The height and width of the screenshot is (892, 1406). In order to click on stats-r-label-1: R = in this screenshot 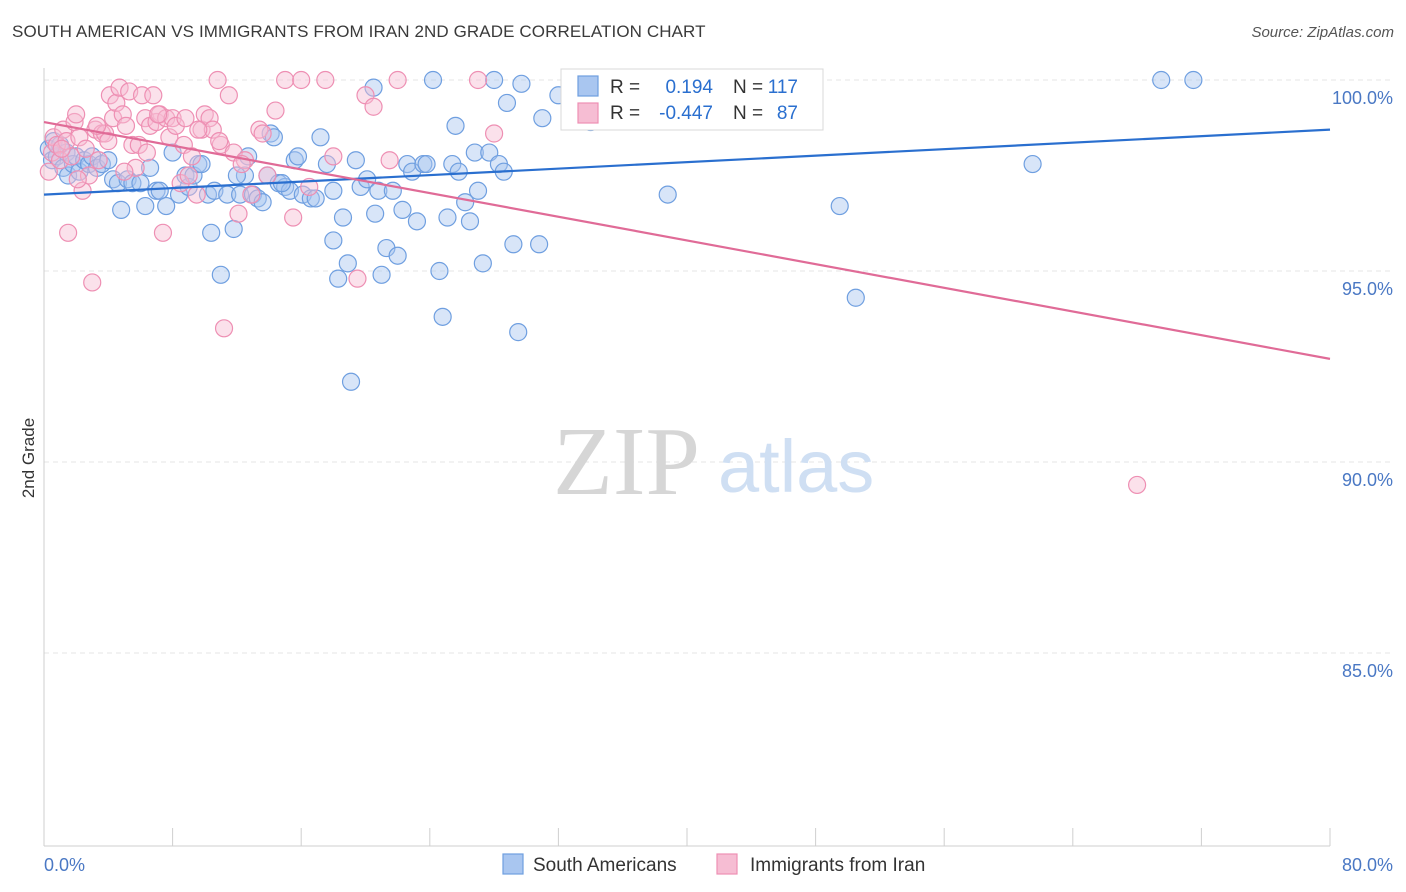, I will do `click(625, 87)`.